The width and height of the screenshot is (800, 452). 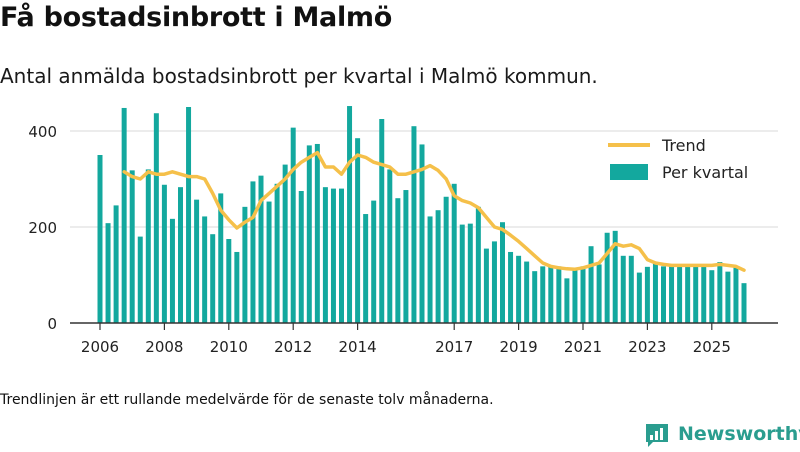 I want to click on legend-bar-swatch, so click(x=629, y=172).